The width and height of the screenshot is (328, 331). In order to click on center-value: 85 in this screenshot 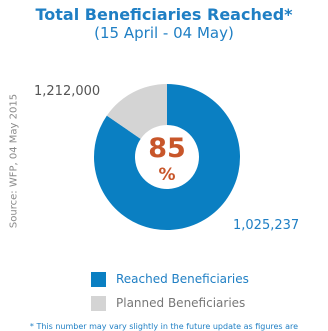, I will do `click(167, 148)`.